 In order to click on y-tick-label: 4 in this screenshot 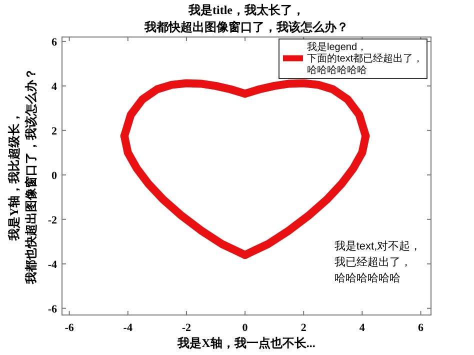, I will do `click(55, 86)`.